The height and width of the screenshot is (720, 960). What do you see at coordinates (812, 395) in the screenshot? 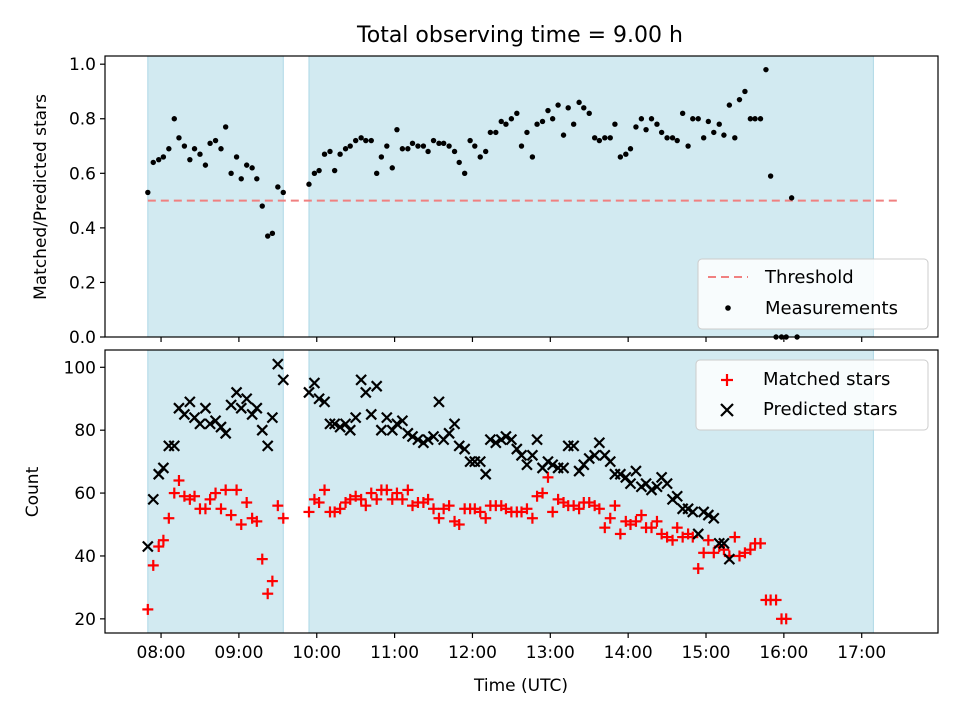
I see `bottom-legend-box` at bounding box center [812, 395].